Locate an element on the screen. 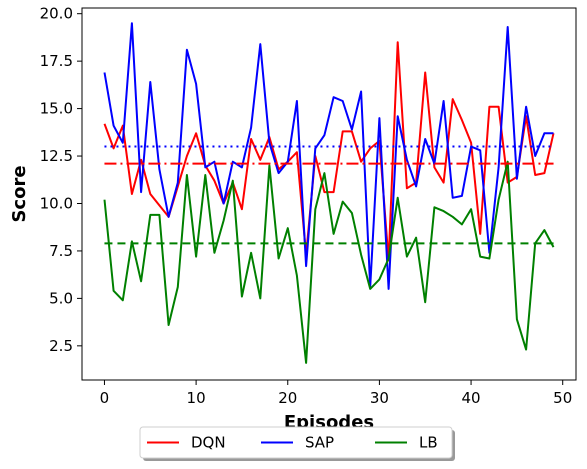  y-tick-label: 20.0 is located at coordinates (56, 14).